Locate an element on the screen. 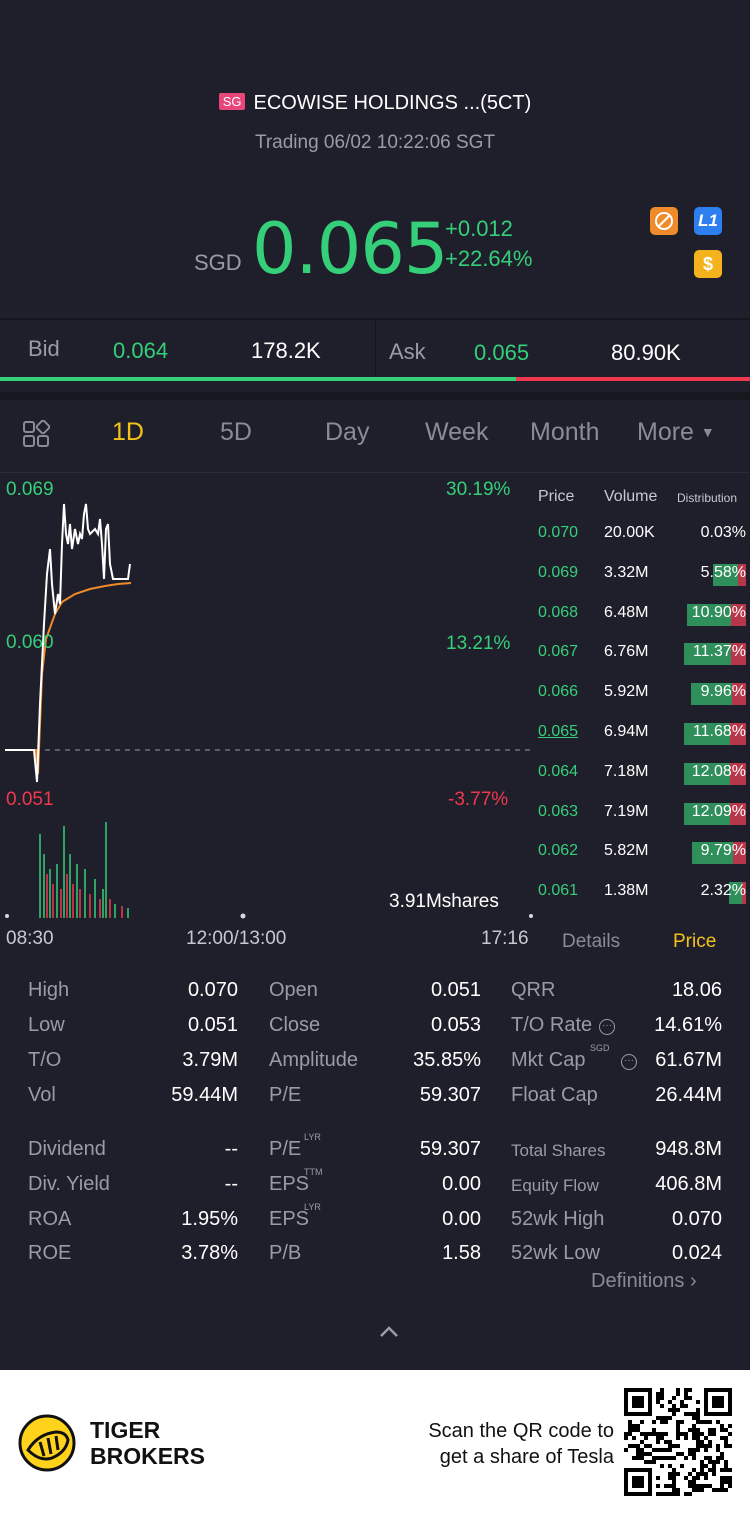 The image size is (750, 1517). stat-label: Close is located at coordinates (295, 1025).